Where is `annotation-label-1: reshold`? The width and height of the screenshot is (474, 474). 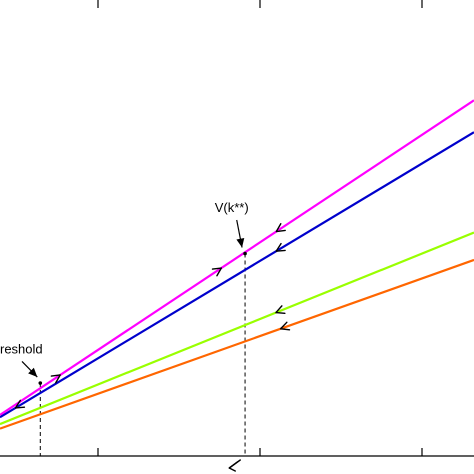
annotation-label-1: reshold is located at coordinates (21, 348).